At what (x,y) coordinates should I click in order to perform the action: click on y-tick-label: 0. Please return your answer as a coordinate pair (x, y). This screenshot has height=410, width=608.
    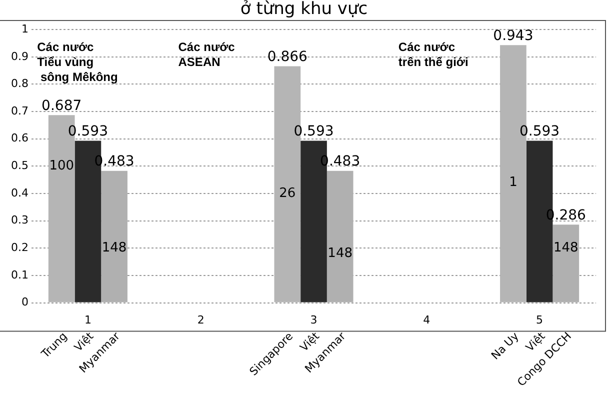
    Looking at the image, I should click on (24, 302).